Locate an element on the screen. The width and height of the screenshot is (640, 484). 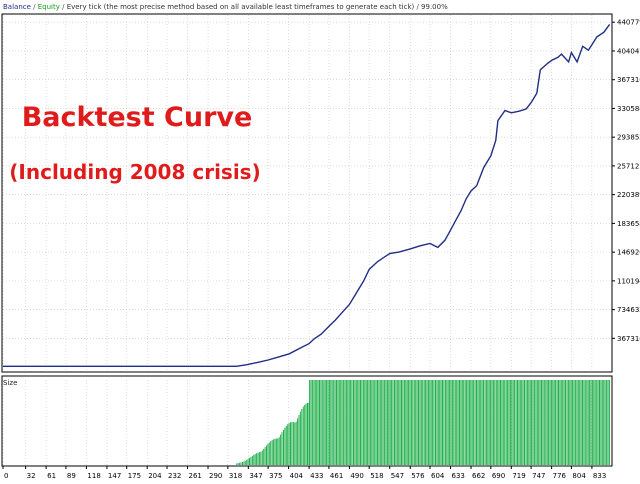
y-tick-label: 2938528 is located at coordinates (628, 138).